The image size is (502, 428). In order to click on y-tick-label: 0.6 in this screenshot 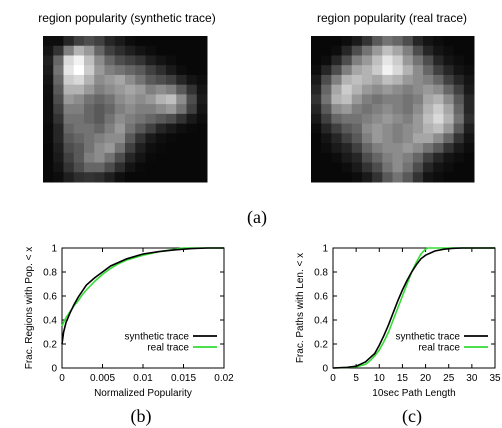, I will do `click(321, 297)`.